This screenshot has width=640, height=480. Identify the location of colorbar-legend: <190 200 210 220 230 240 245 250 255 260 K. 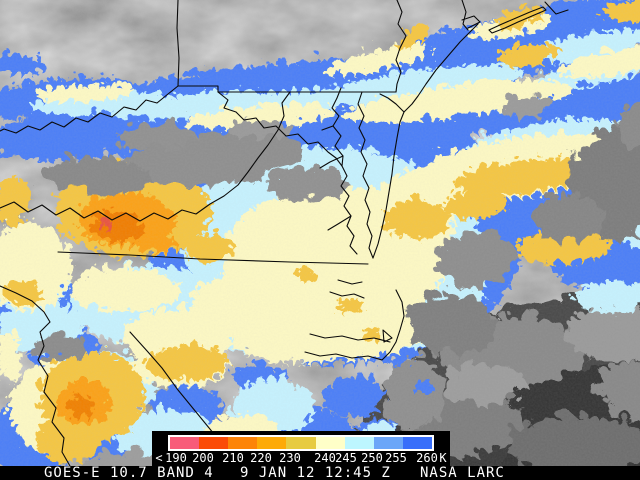
(301, 448).